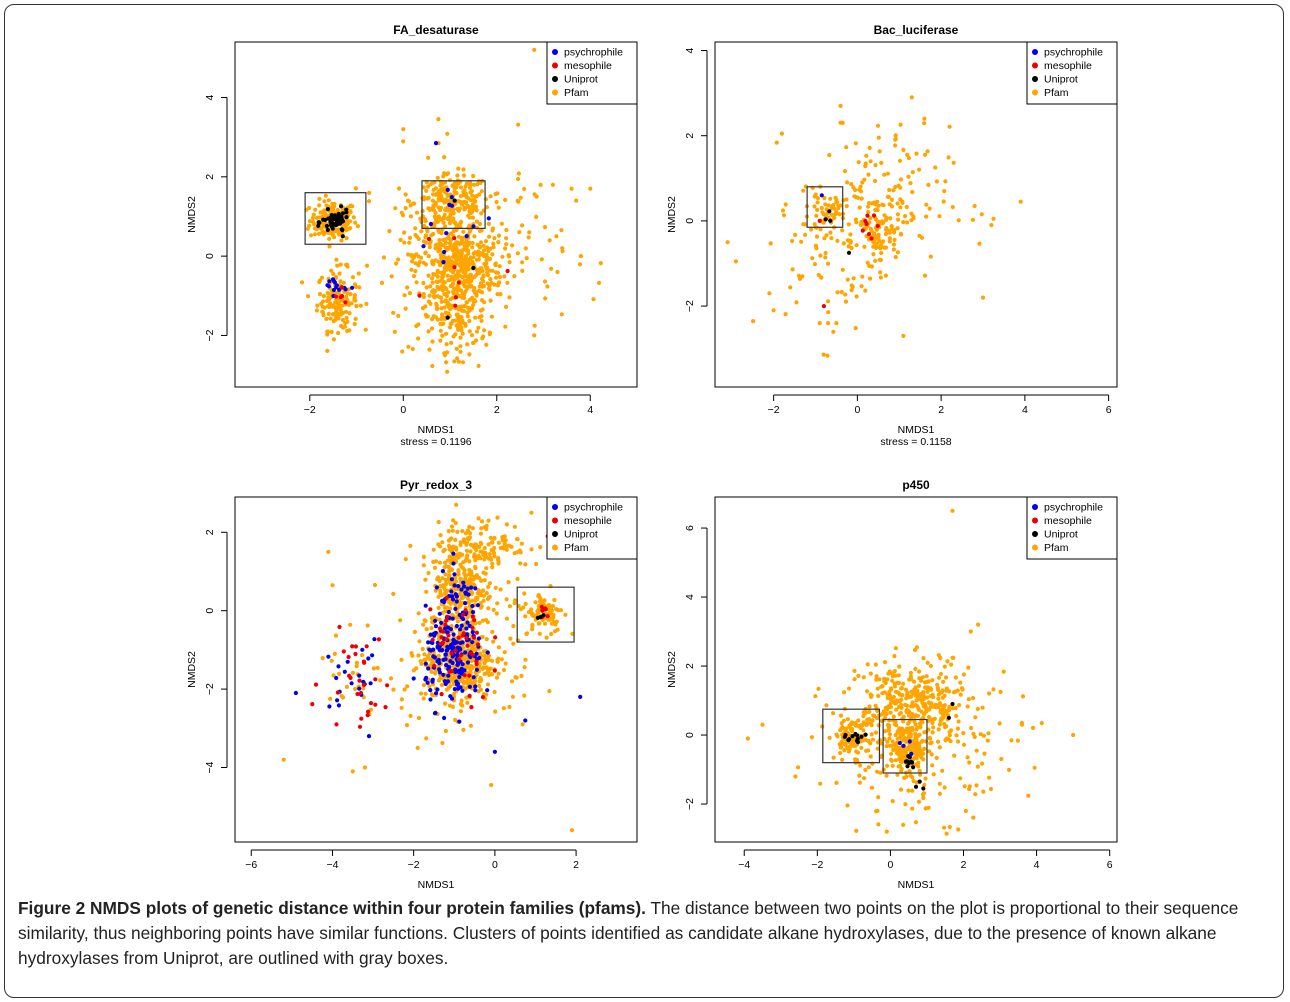  I want to click on data-points, so click(432, 667).